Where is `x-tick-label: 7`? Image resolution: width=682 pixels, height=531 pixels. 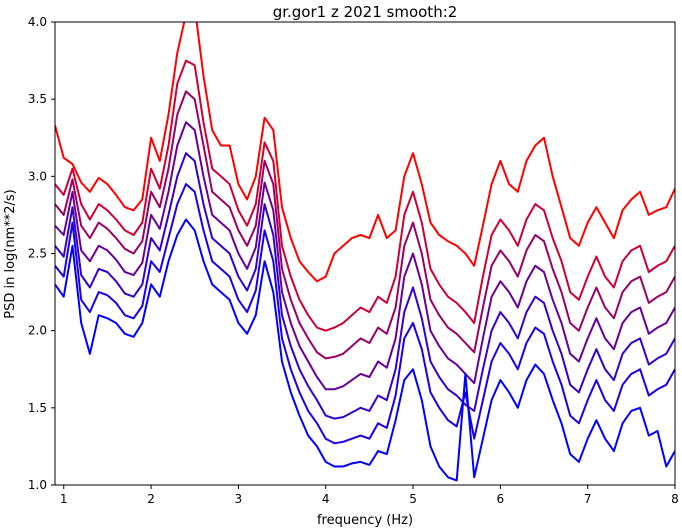
x-tick-label: 7 is located at coordinates (588, 499).